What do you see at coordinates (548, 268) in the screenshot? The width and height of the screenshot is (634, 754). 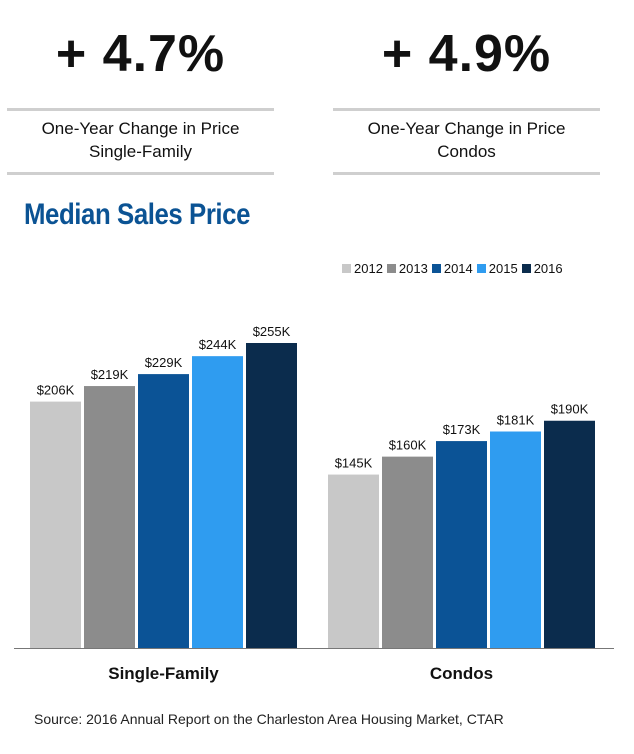 I see `legend-label: 2016` at bounding box center [548, 268].